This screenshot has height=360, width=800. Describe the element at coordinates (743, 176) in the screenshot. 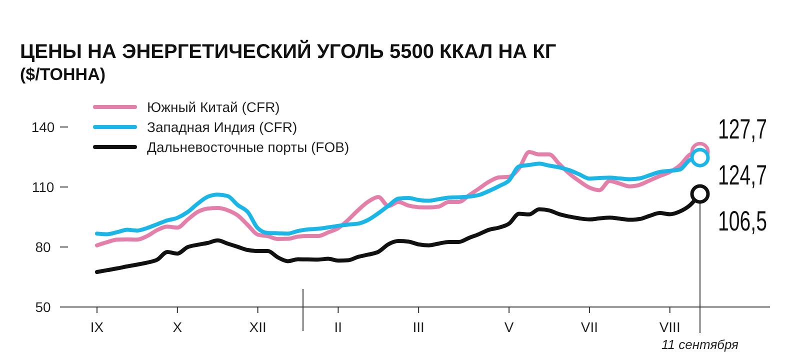

I see `data-label: 124,7` at that location.